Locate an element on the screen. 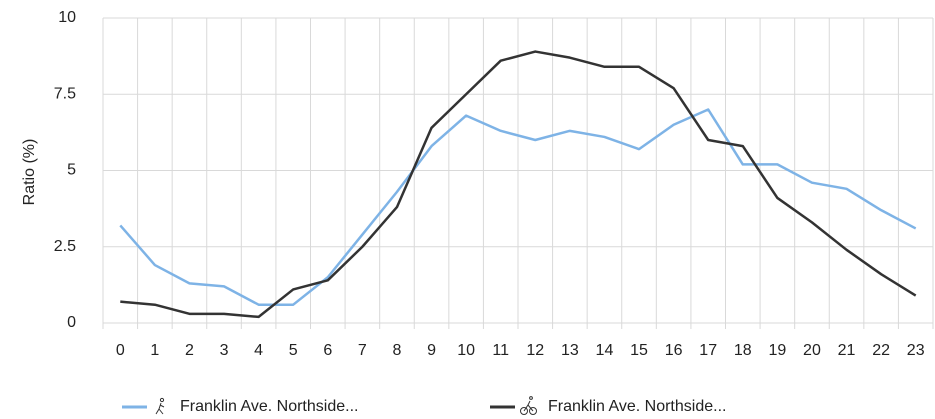 Image resolution: width=935 pixels, height=419 pixels. y-tick-label: 7.5 is located at coordinates (65, 93).